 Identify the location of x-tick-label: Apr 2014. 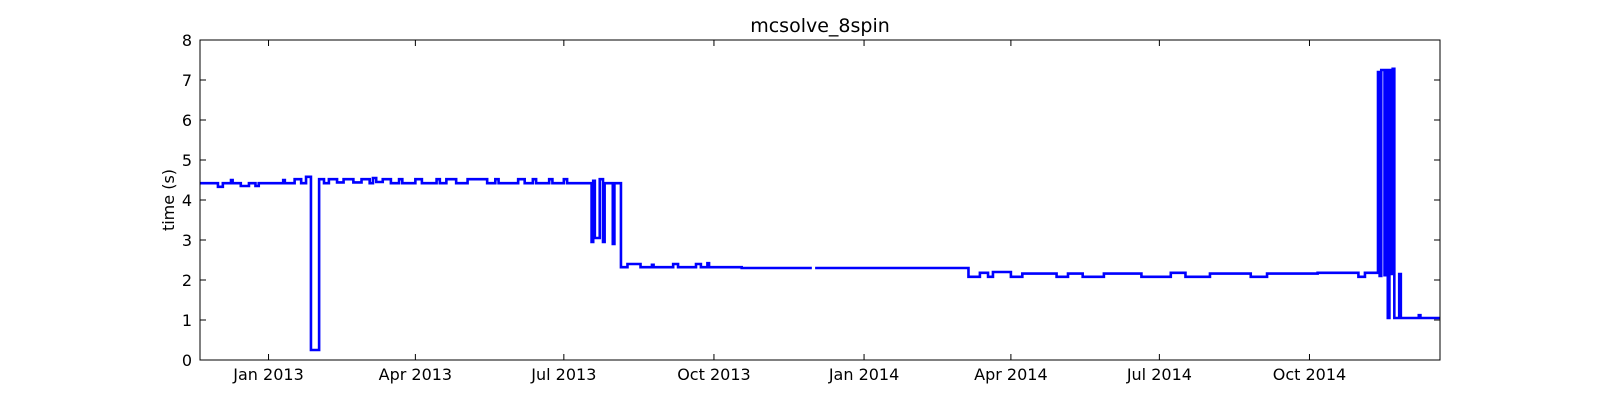
(1010, 374).